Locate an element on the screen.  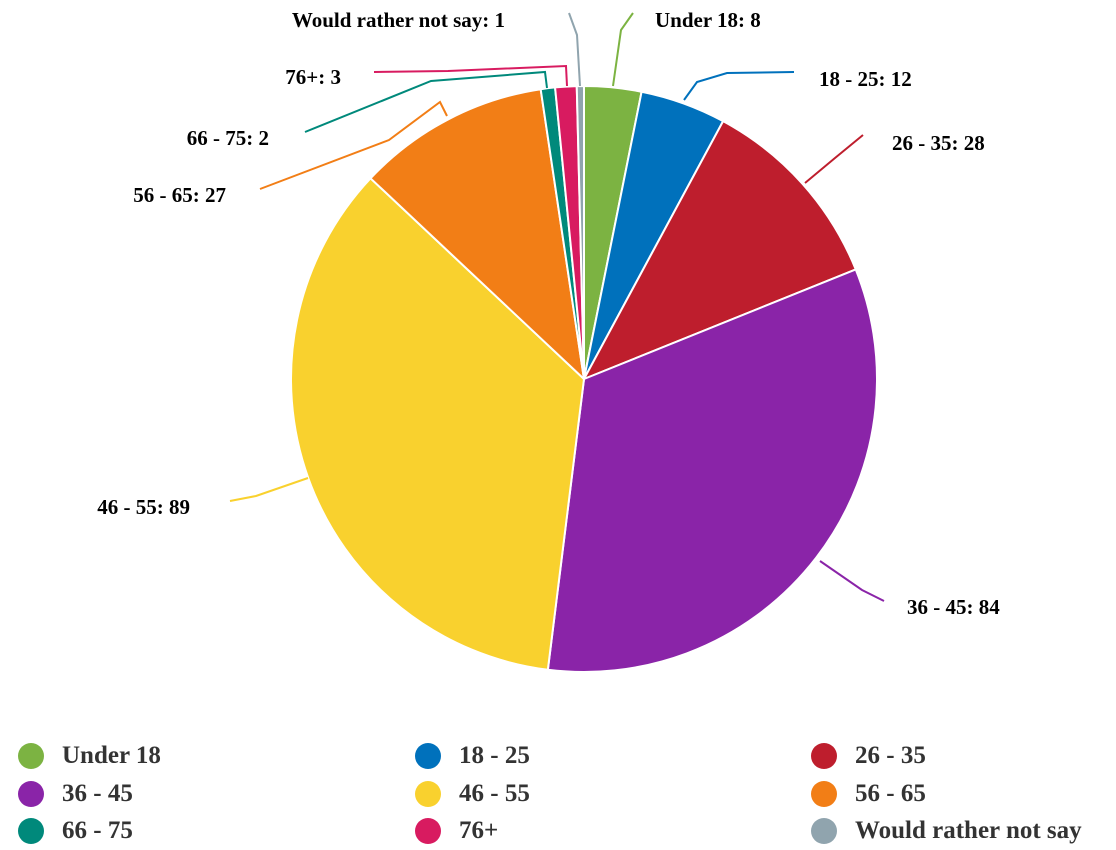
label-connector-would-rather-not-say is located at coordinates (574, 49).